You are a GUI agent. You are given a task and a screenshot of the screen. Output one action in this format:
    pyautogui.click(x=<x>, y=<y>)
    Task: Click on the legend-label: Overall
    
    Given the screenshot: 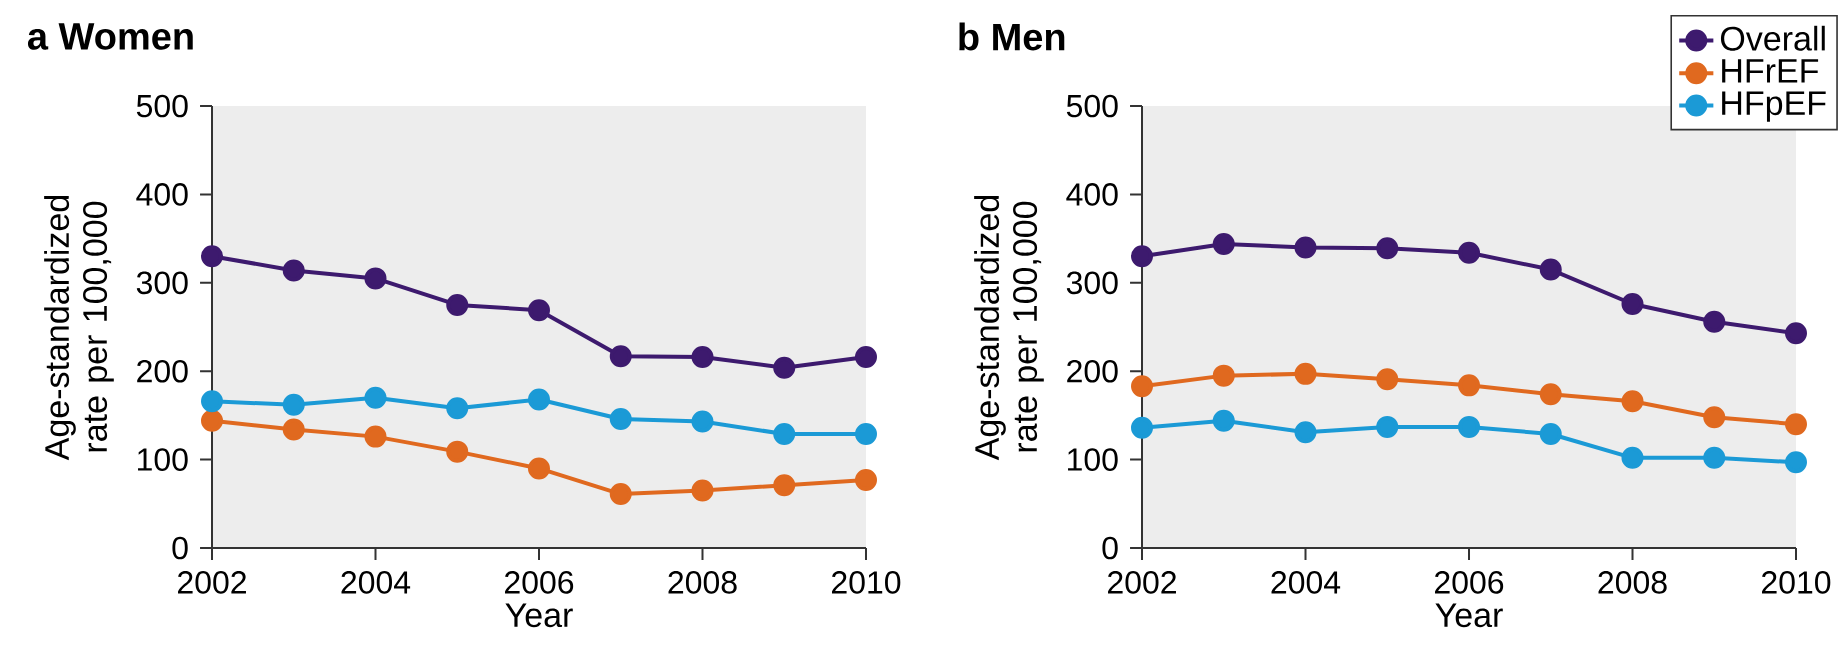 What is the action you would take?
    pyautogui.click(x=1772, y=38)
    